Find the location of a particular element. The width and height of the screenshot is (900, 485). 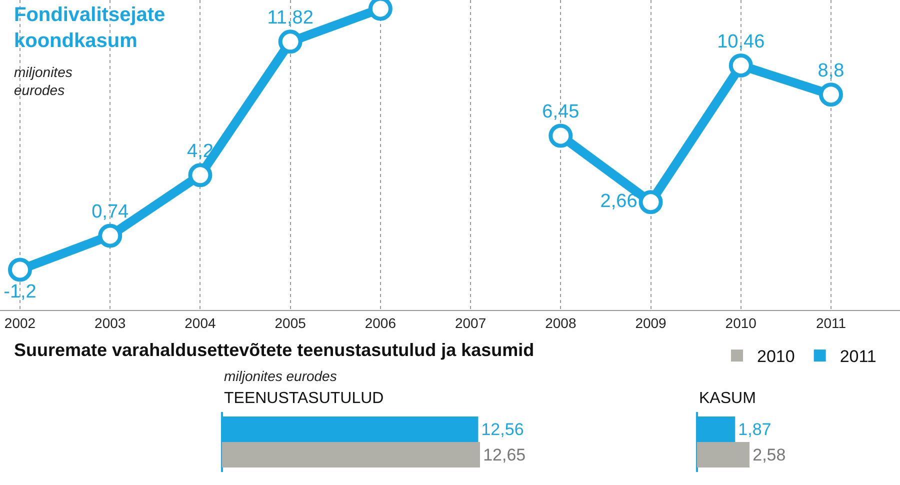

data-label: 11,82 is located at coordinates (290, 17).